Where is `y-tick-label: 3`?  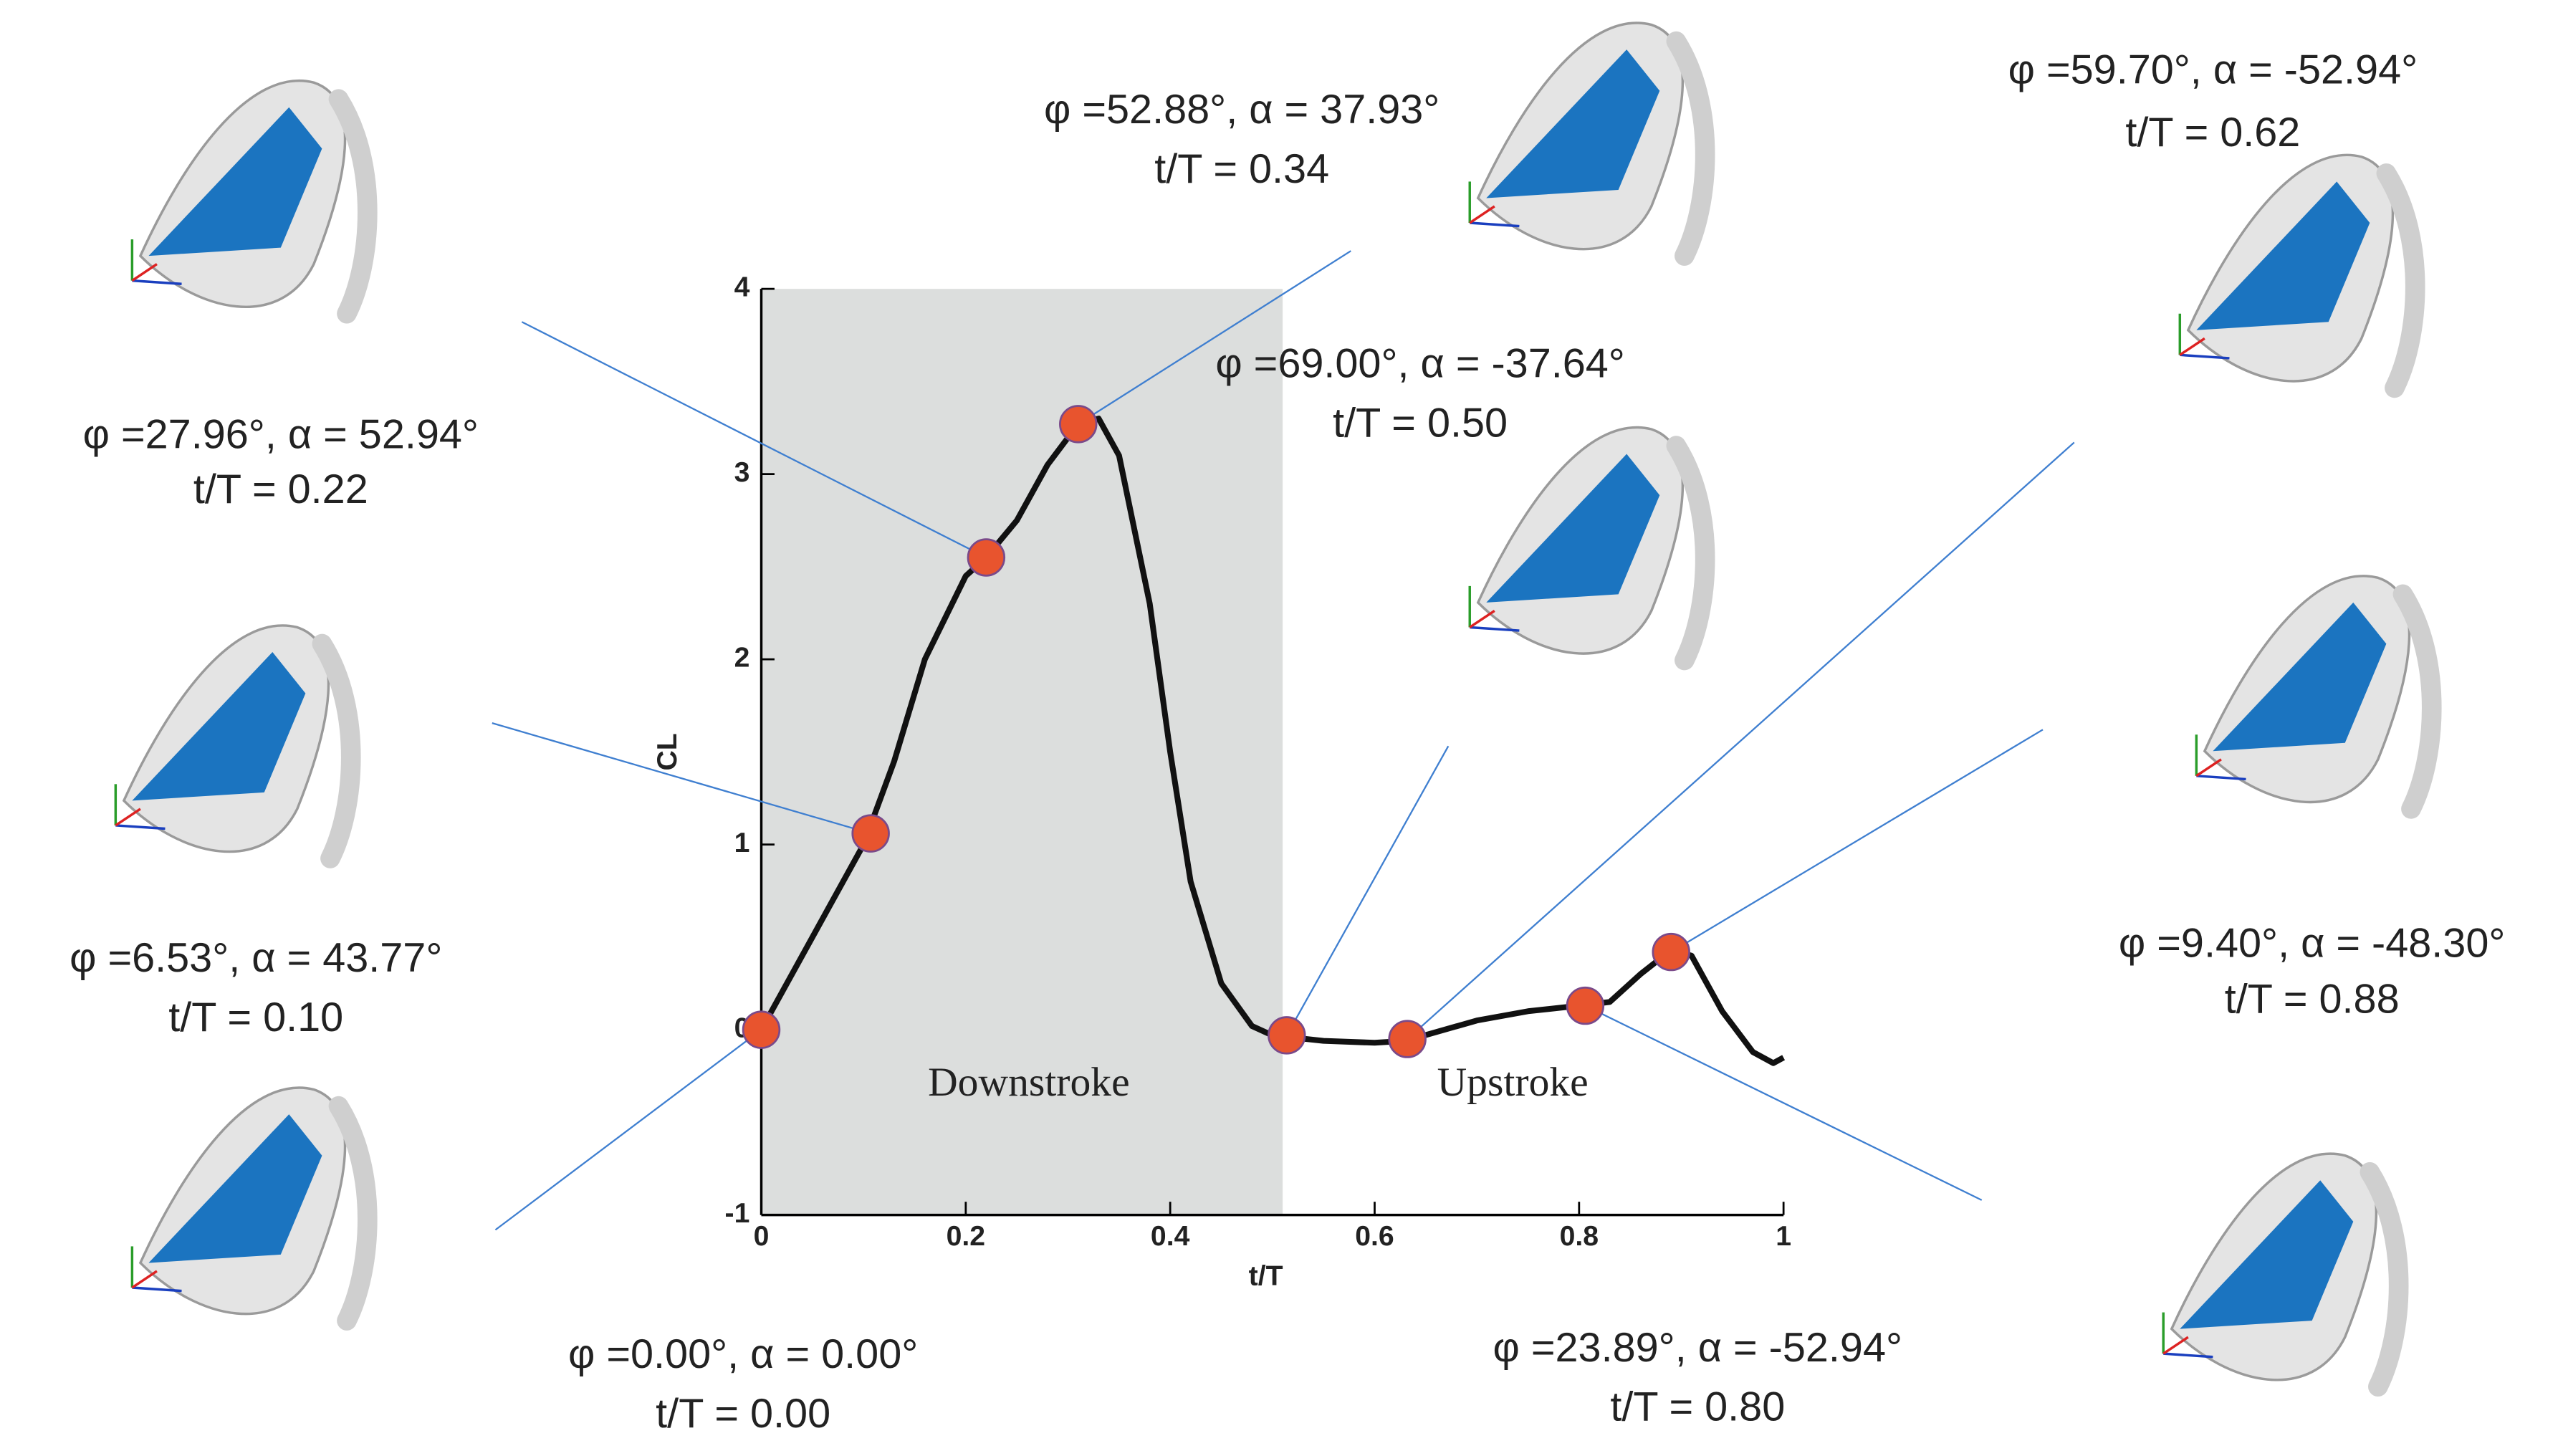 y-tick-label: 3 is located at coordinates (742, 472).